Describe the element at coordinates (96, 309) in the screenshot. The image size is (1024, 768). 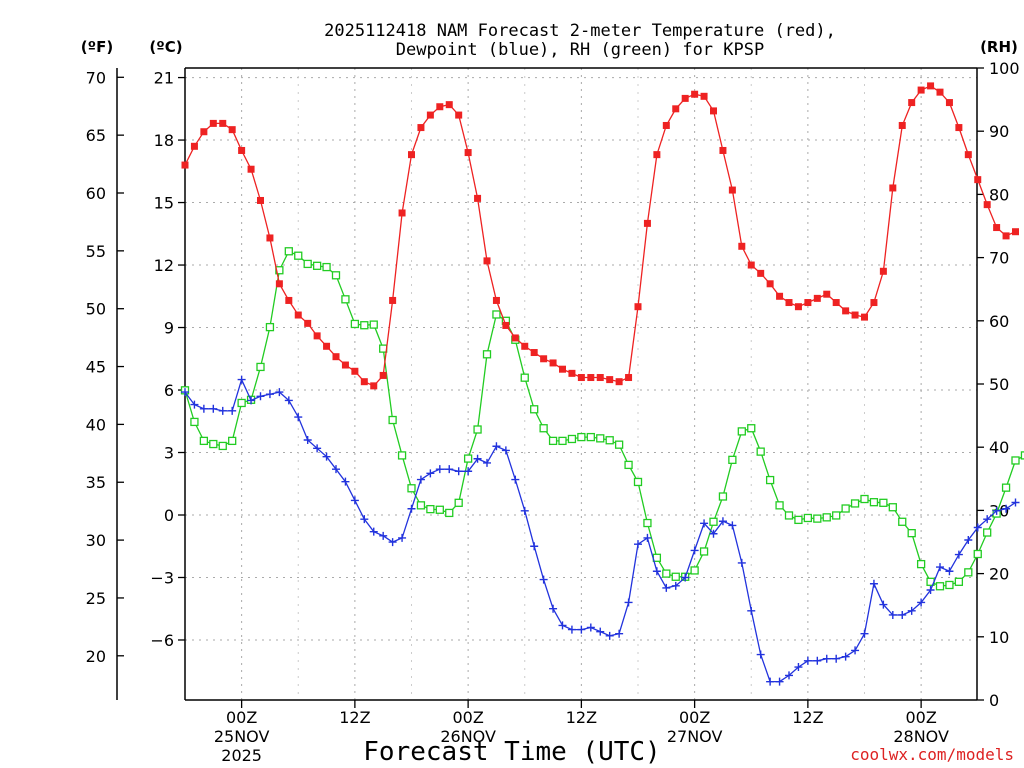
I see `fahrenheit-tick-label: 50` at that location.